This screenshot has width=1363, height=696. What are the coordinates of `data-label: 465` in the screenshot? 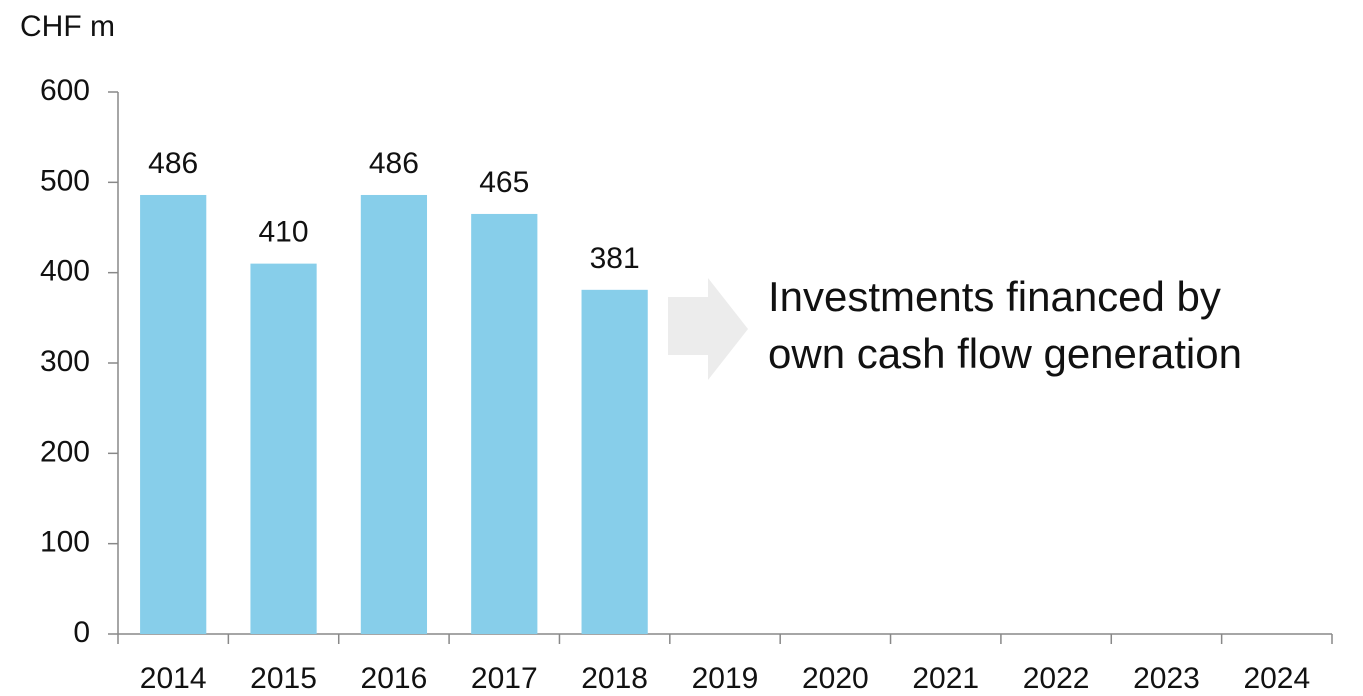 It's located at (504, 182).